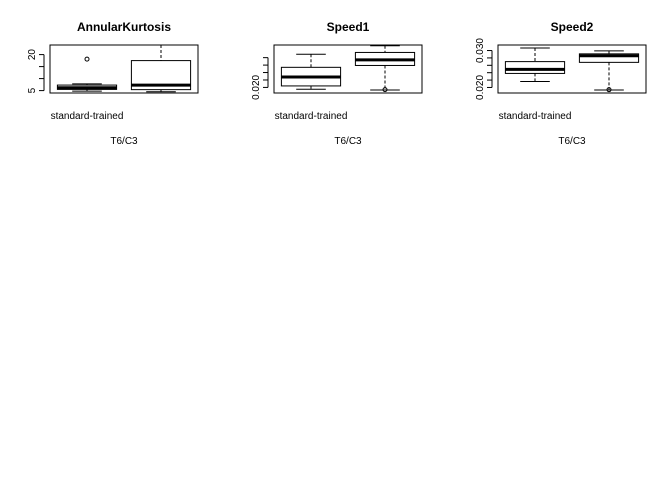 The image size is (672, 480). I want to click on chart-title: Speed1, so click(348, 27).